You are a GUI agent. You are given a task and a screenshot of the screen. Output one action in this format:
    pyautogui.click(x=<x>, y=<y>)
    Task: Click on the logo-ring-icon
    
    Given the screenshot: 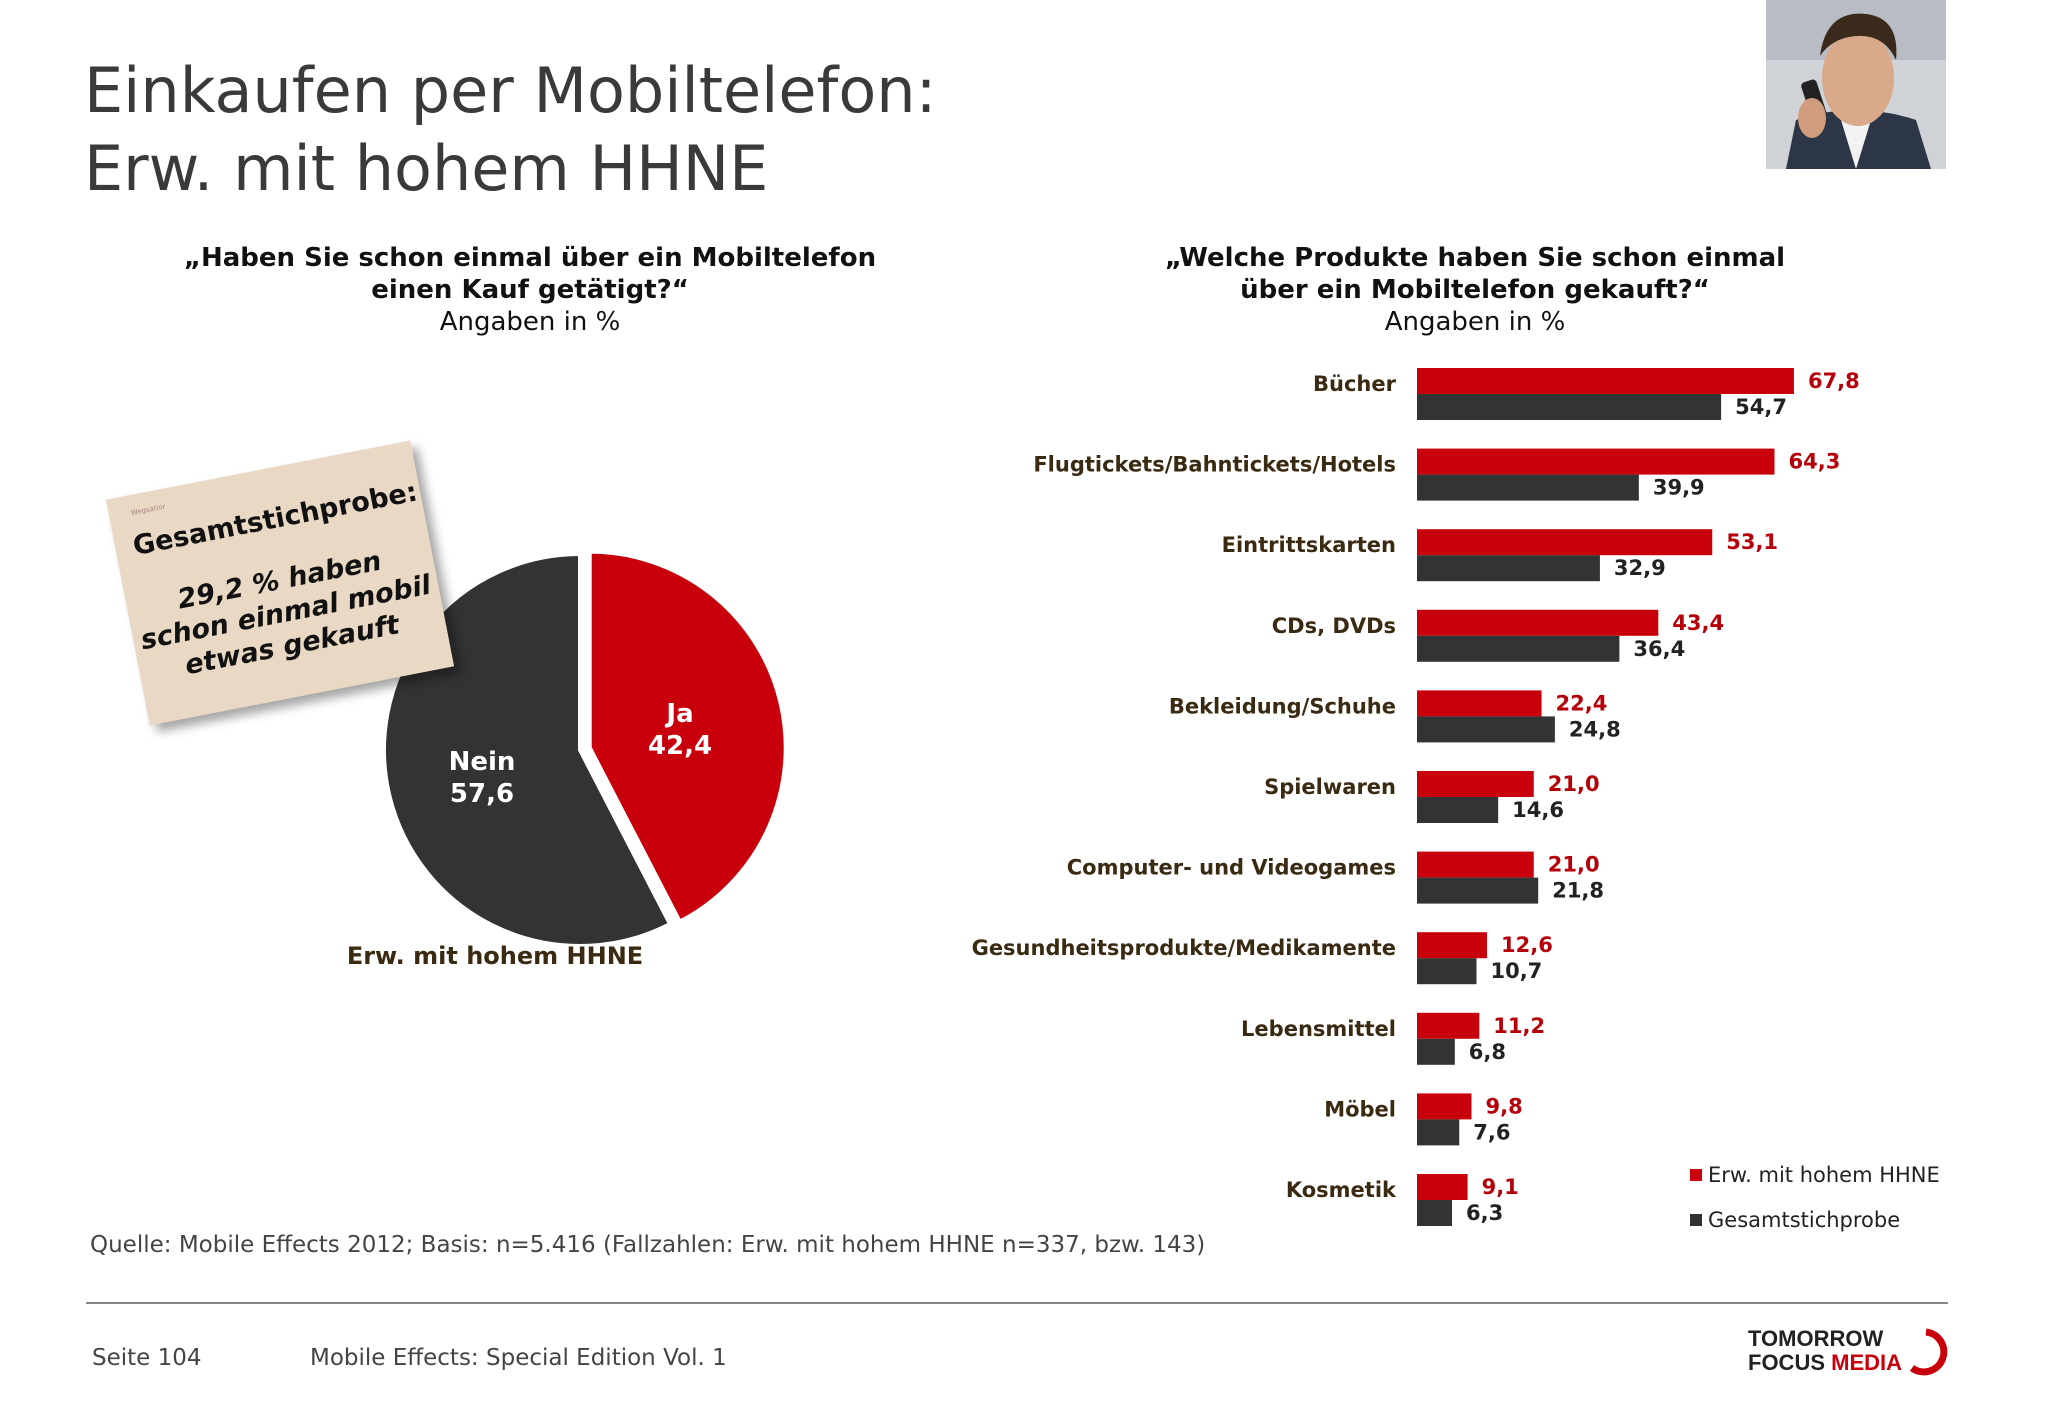 What is the action you would take?
    pyautogui.click(x=1928, y=1352)
    